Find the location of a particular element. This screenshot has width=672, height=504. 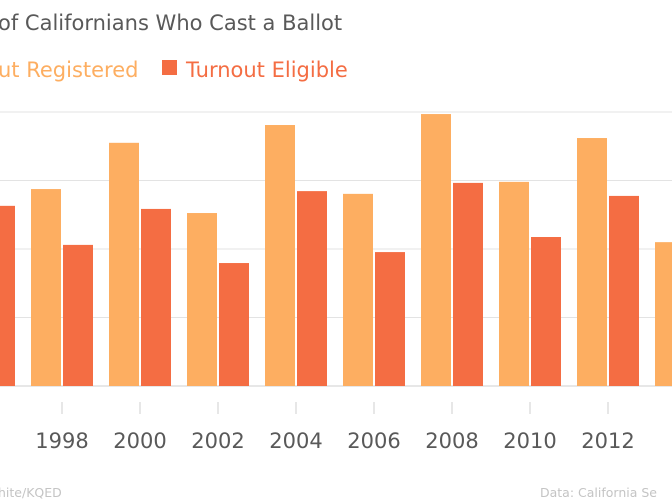

footer-credit: hite/KQED is located at coordinates (31, 492).